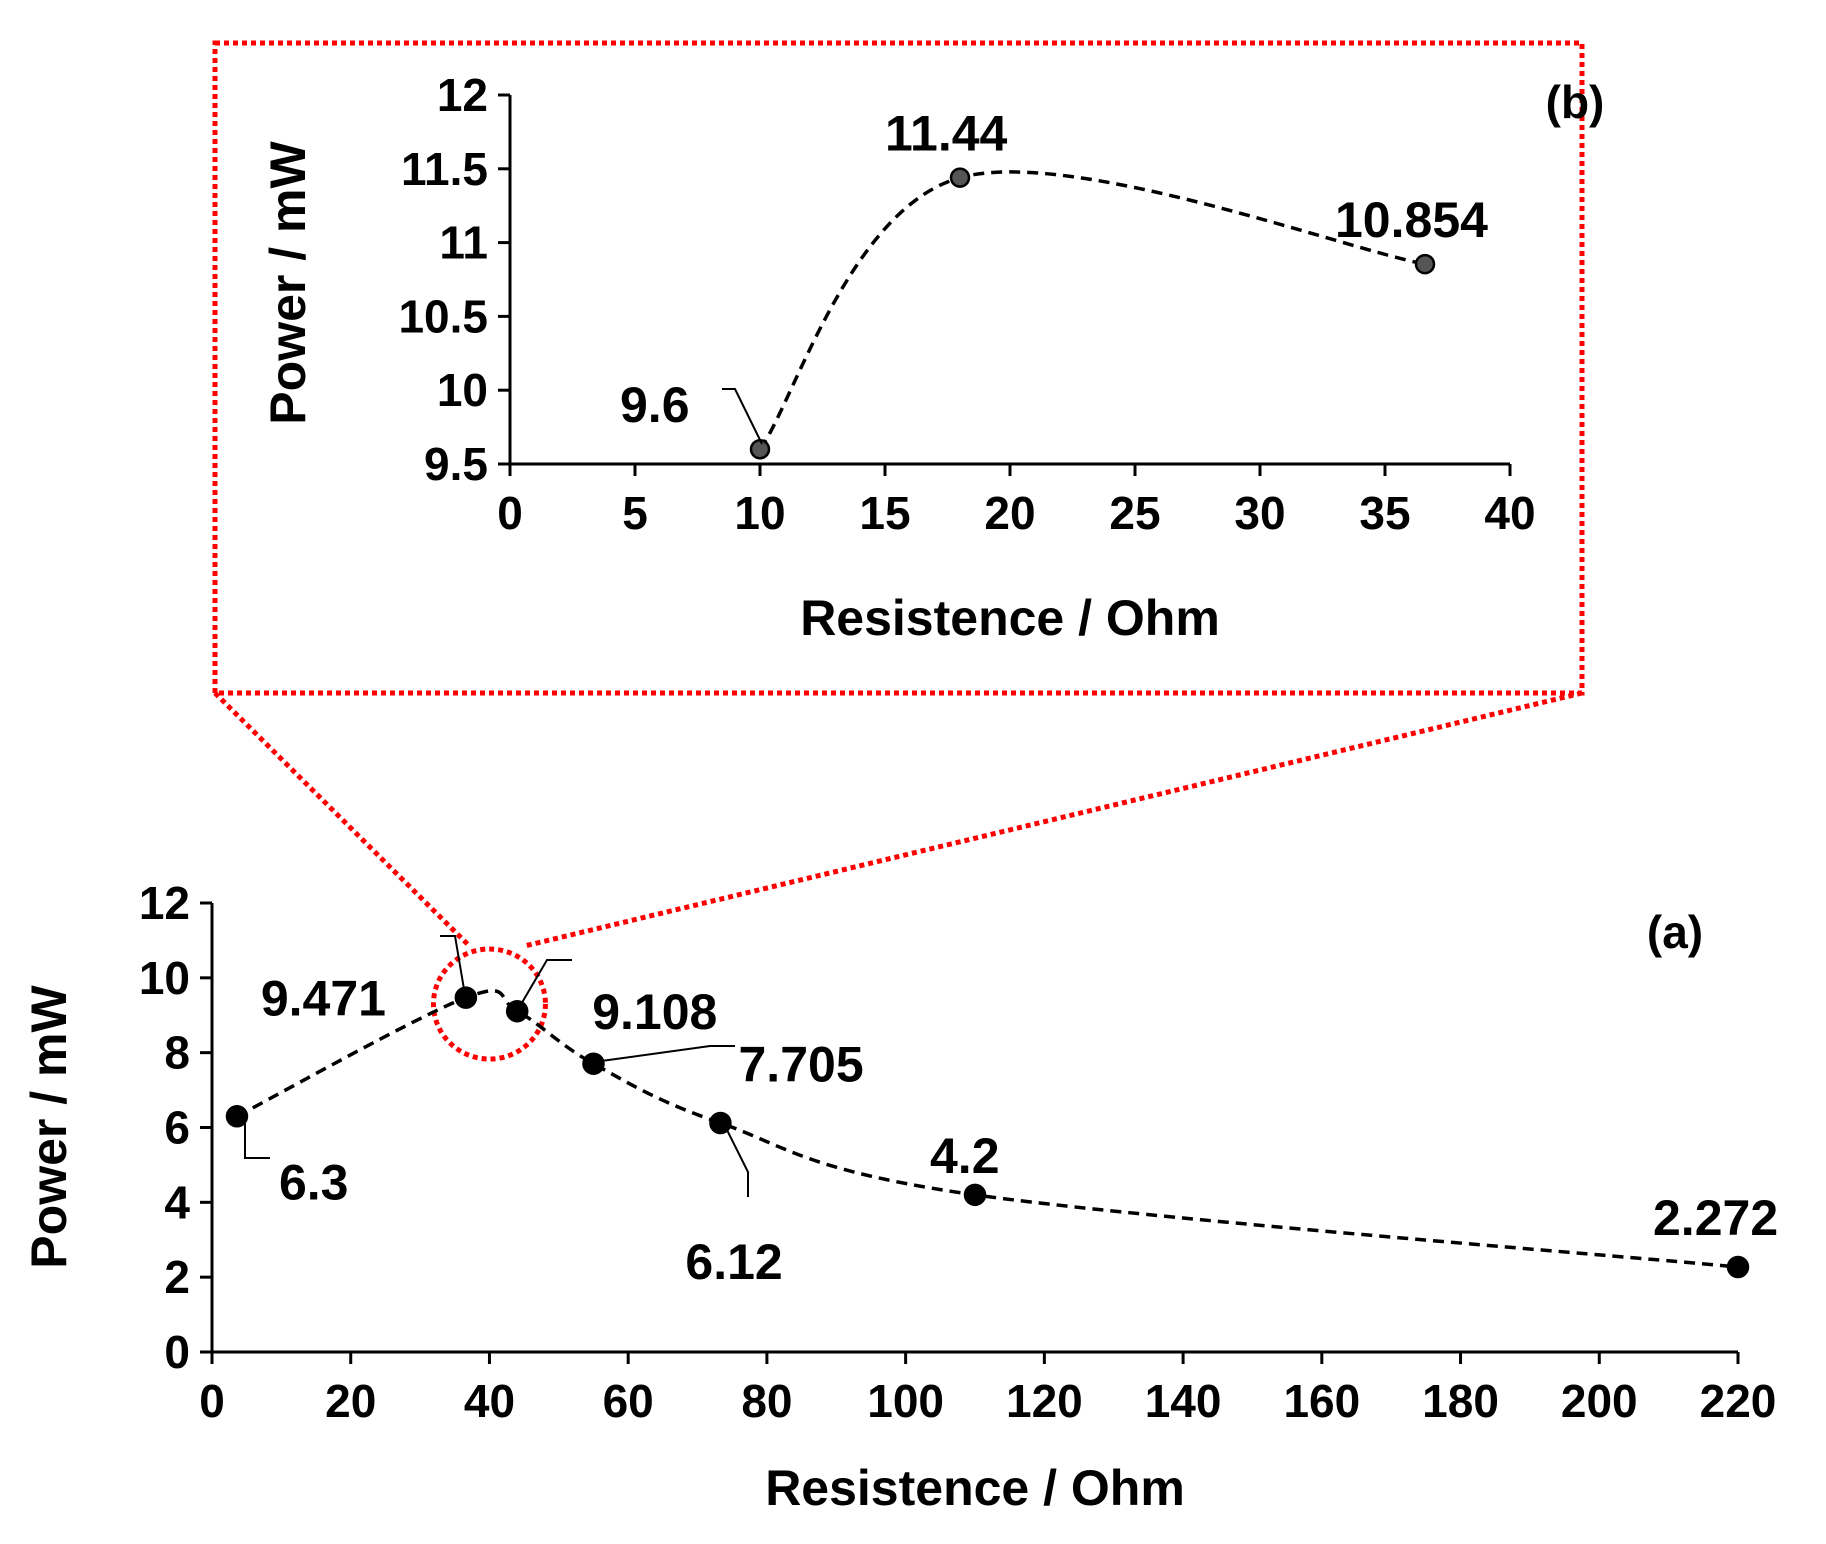  I want to click on x-tick-label-b: 10, so click(759, 513).